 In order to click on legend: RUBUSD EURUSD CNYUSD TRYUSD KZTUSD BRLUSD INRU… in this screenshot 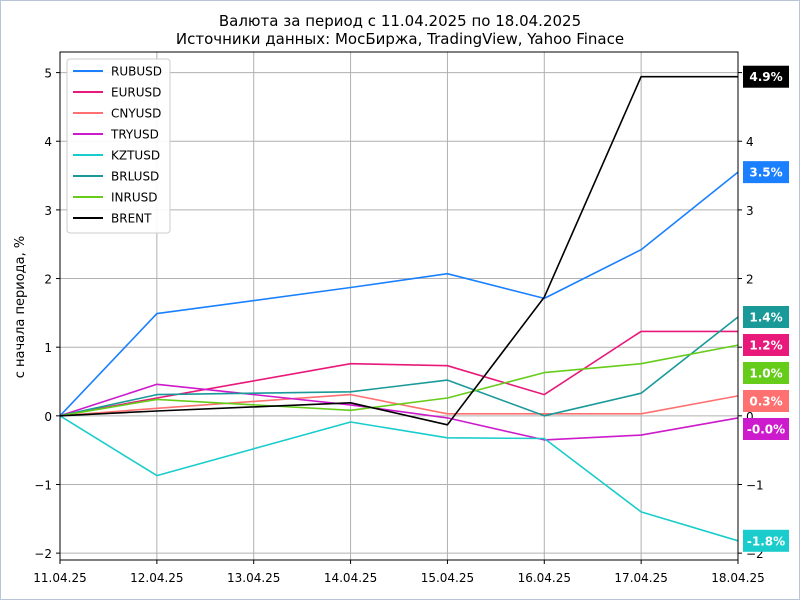, I will do `click(118, 146)`.